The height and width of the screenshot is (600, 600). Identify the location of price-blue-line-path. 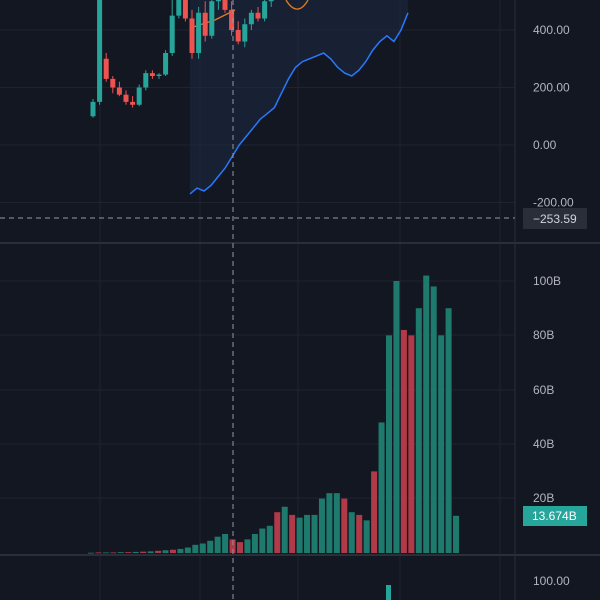
(299, 103).